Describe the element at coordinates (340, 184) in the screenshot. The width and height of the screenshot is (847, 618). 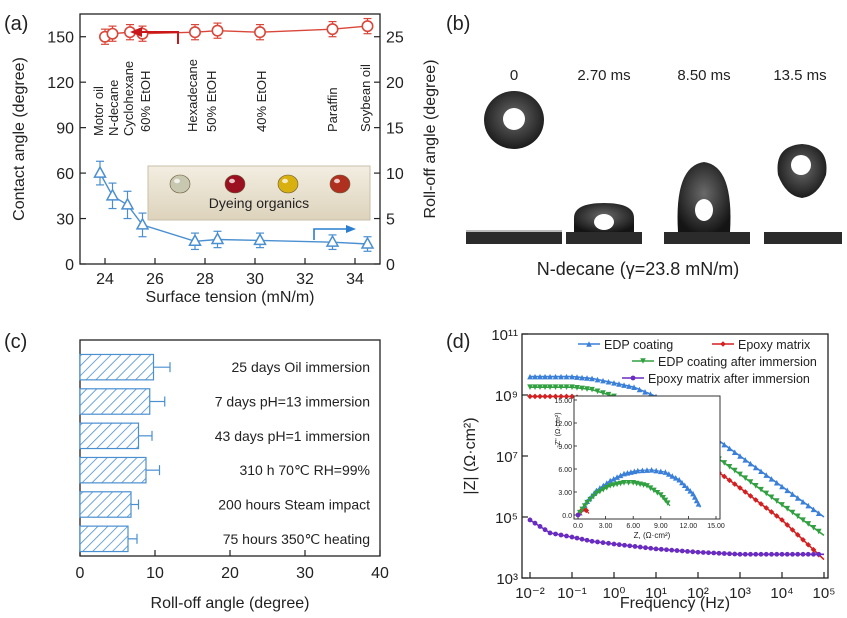
I see `droplet` at that location.